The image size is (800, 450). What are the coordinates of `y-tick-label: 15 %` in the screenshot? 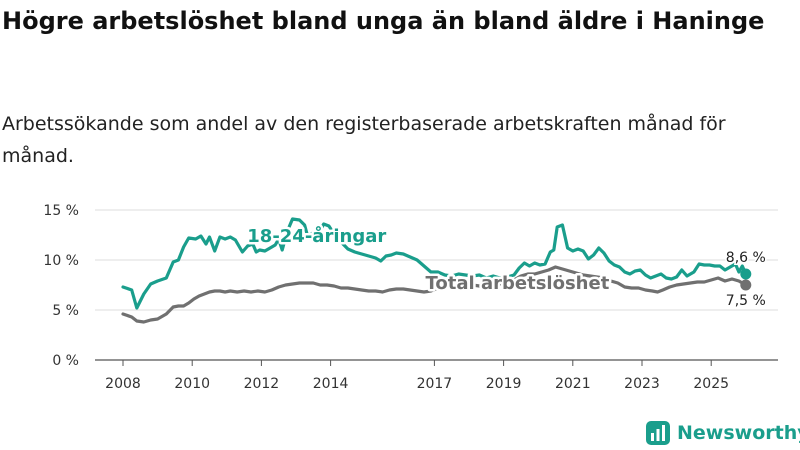 It's located at (61, 211).